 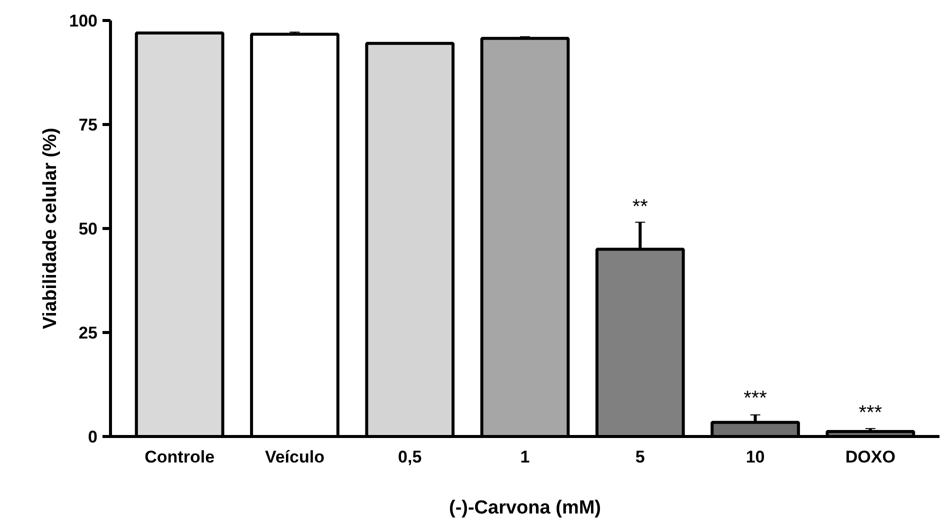 I want to click on x-tick-label: 0,5, so click(x=410, y=457).